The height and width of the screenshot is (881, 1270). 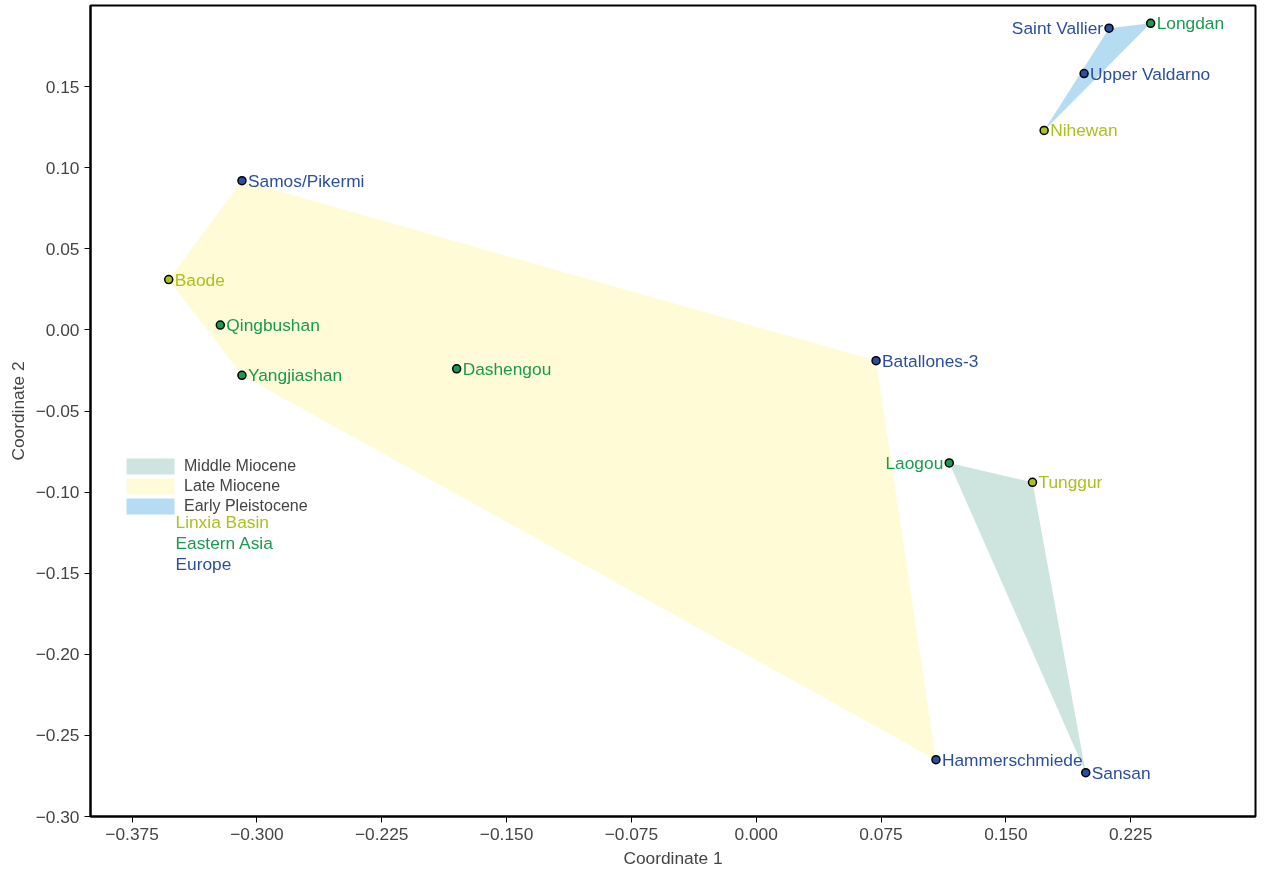 What do you see at coordinates (273, 325) in the screenshot?
I see `data-label: Qingbushan` at bounding box center [273, 325].